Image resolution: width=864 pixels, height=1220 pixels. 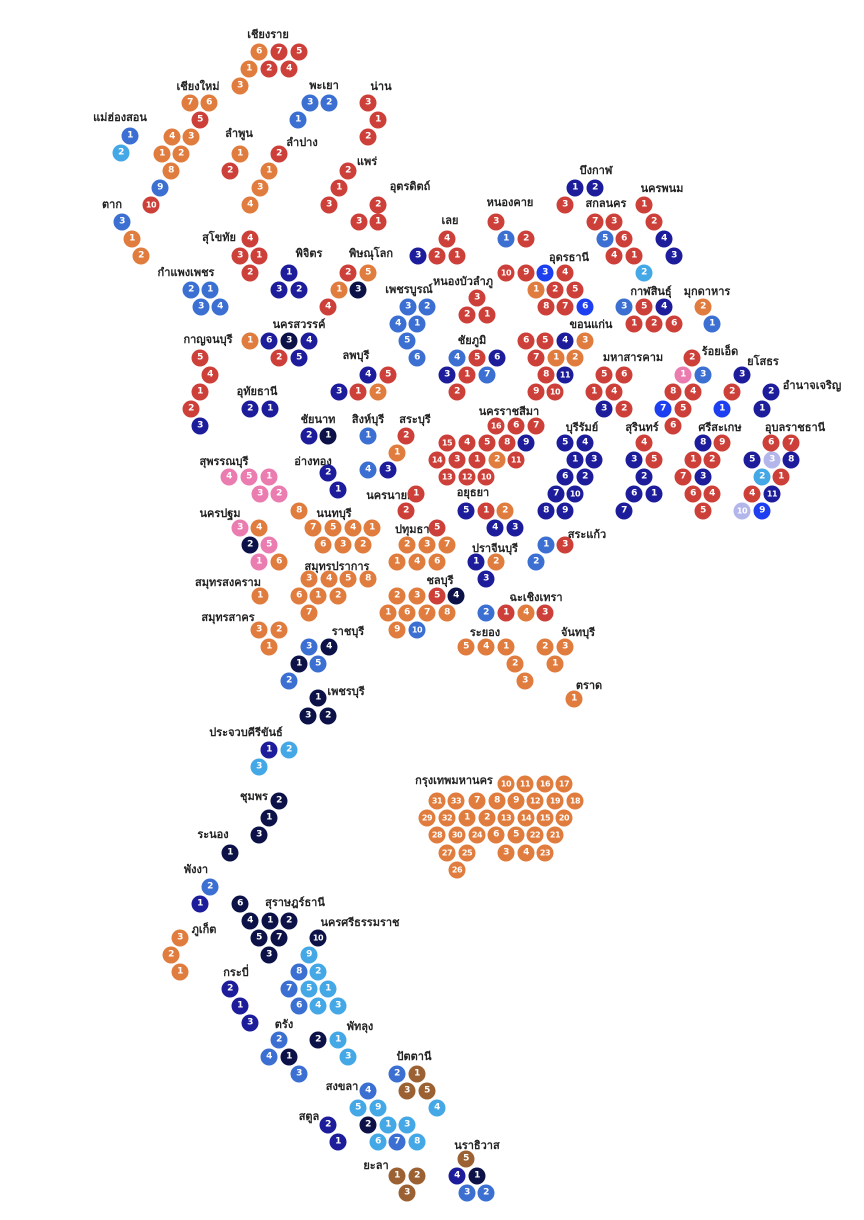 What do you see at coordinates (254, 796) in the screenshot?
I see `province-label: ชุมพร` at bounding box center [254, 796].